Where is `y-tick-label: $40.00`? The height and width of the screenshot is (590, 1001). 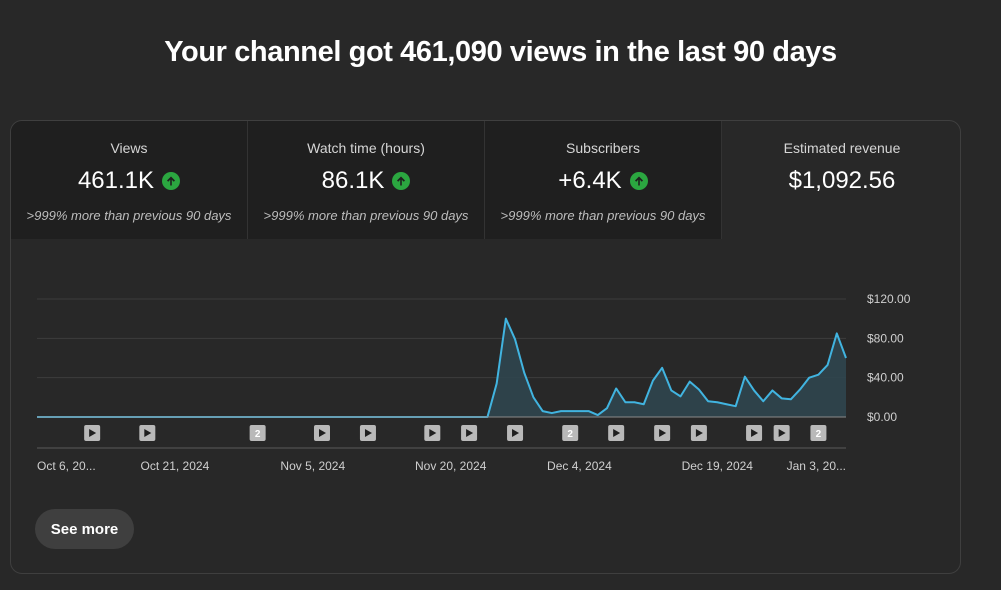 y-tick-label: $40.00 is located at coordinates (885, 378).